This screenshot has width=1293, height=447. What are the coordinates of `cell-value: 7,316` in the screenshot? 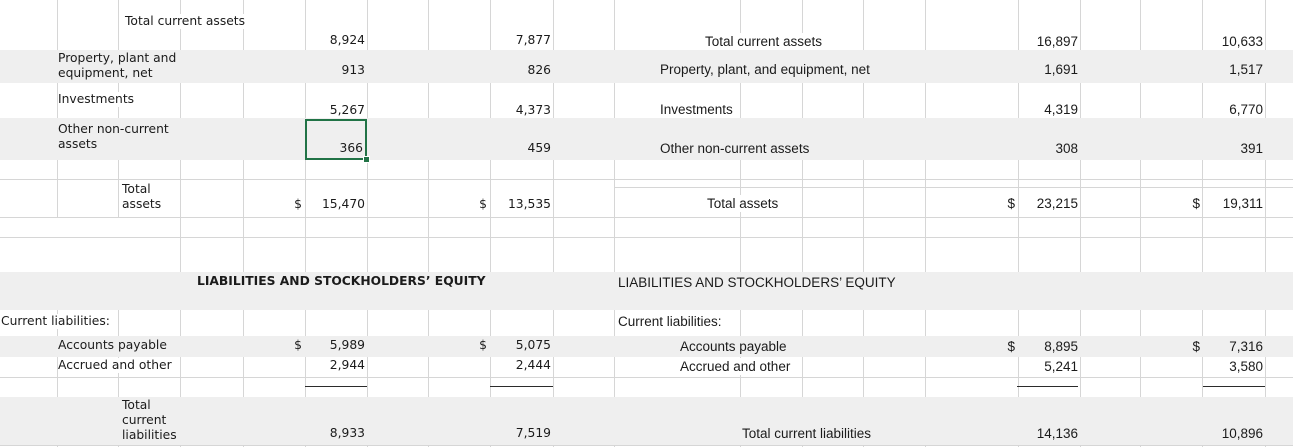 It's located at (1233, 346).